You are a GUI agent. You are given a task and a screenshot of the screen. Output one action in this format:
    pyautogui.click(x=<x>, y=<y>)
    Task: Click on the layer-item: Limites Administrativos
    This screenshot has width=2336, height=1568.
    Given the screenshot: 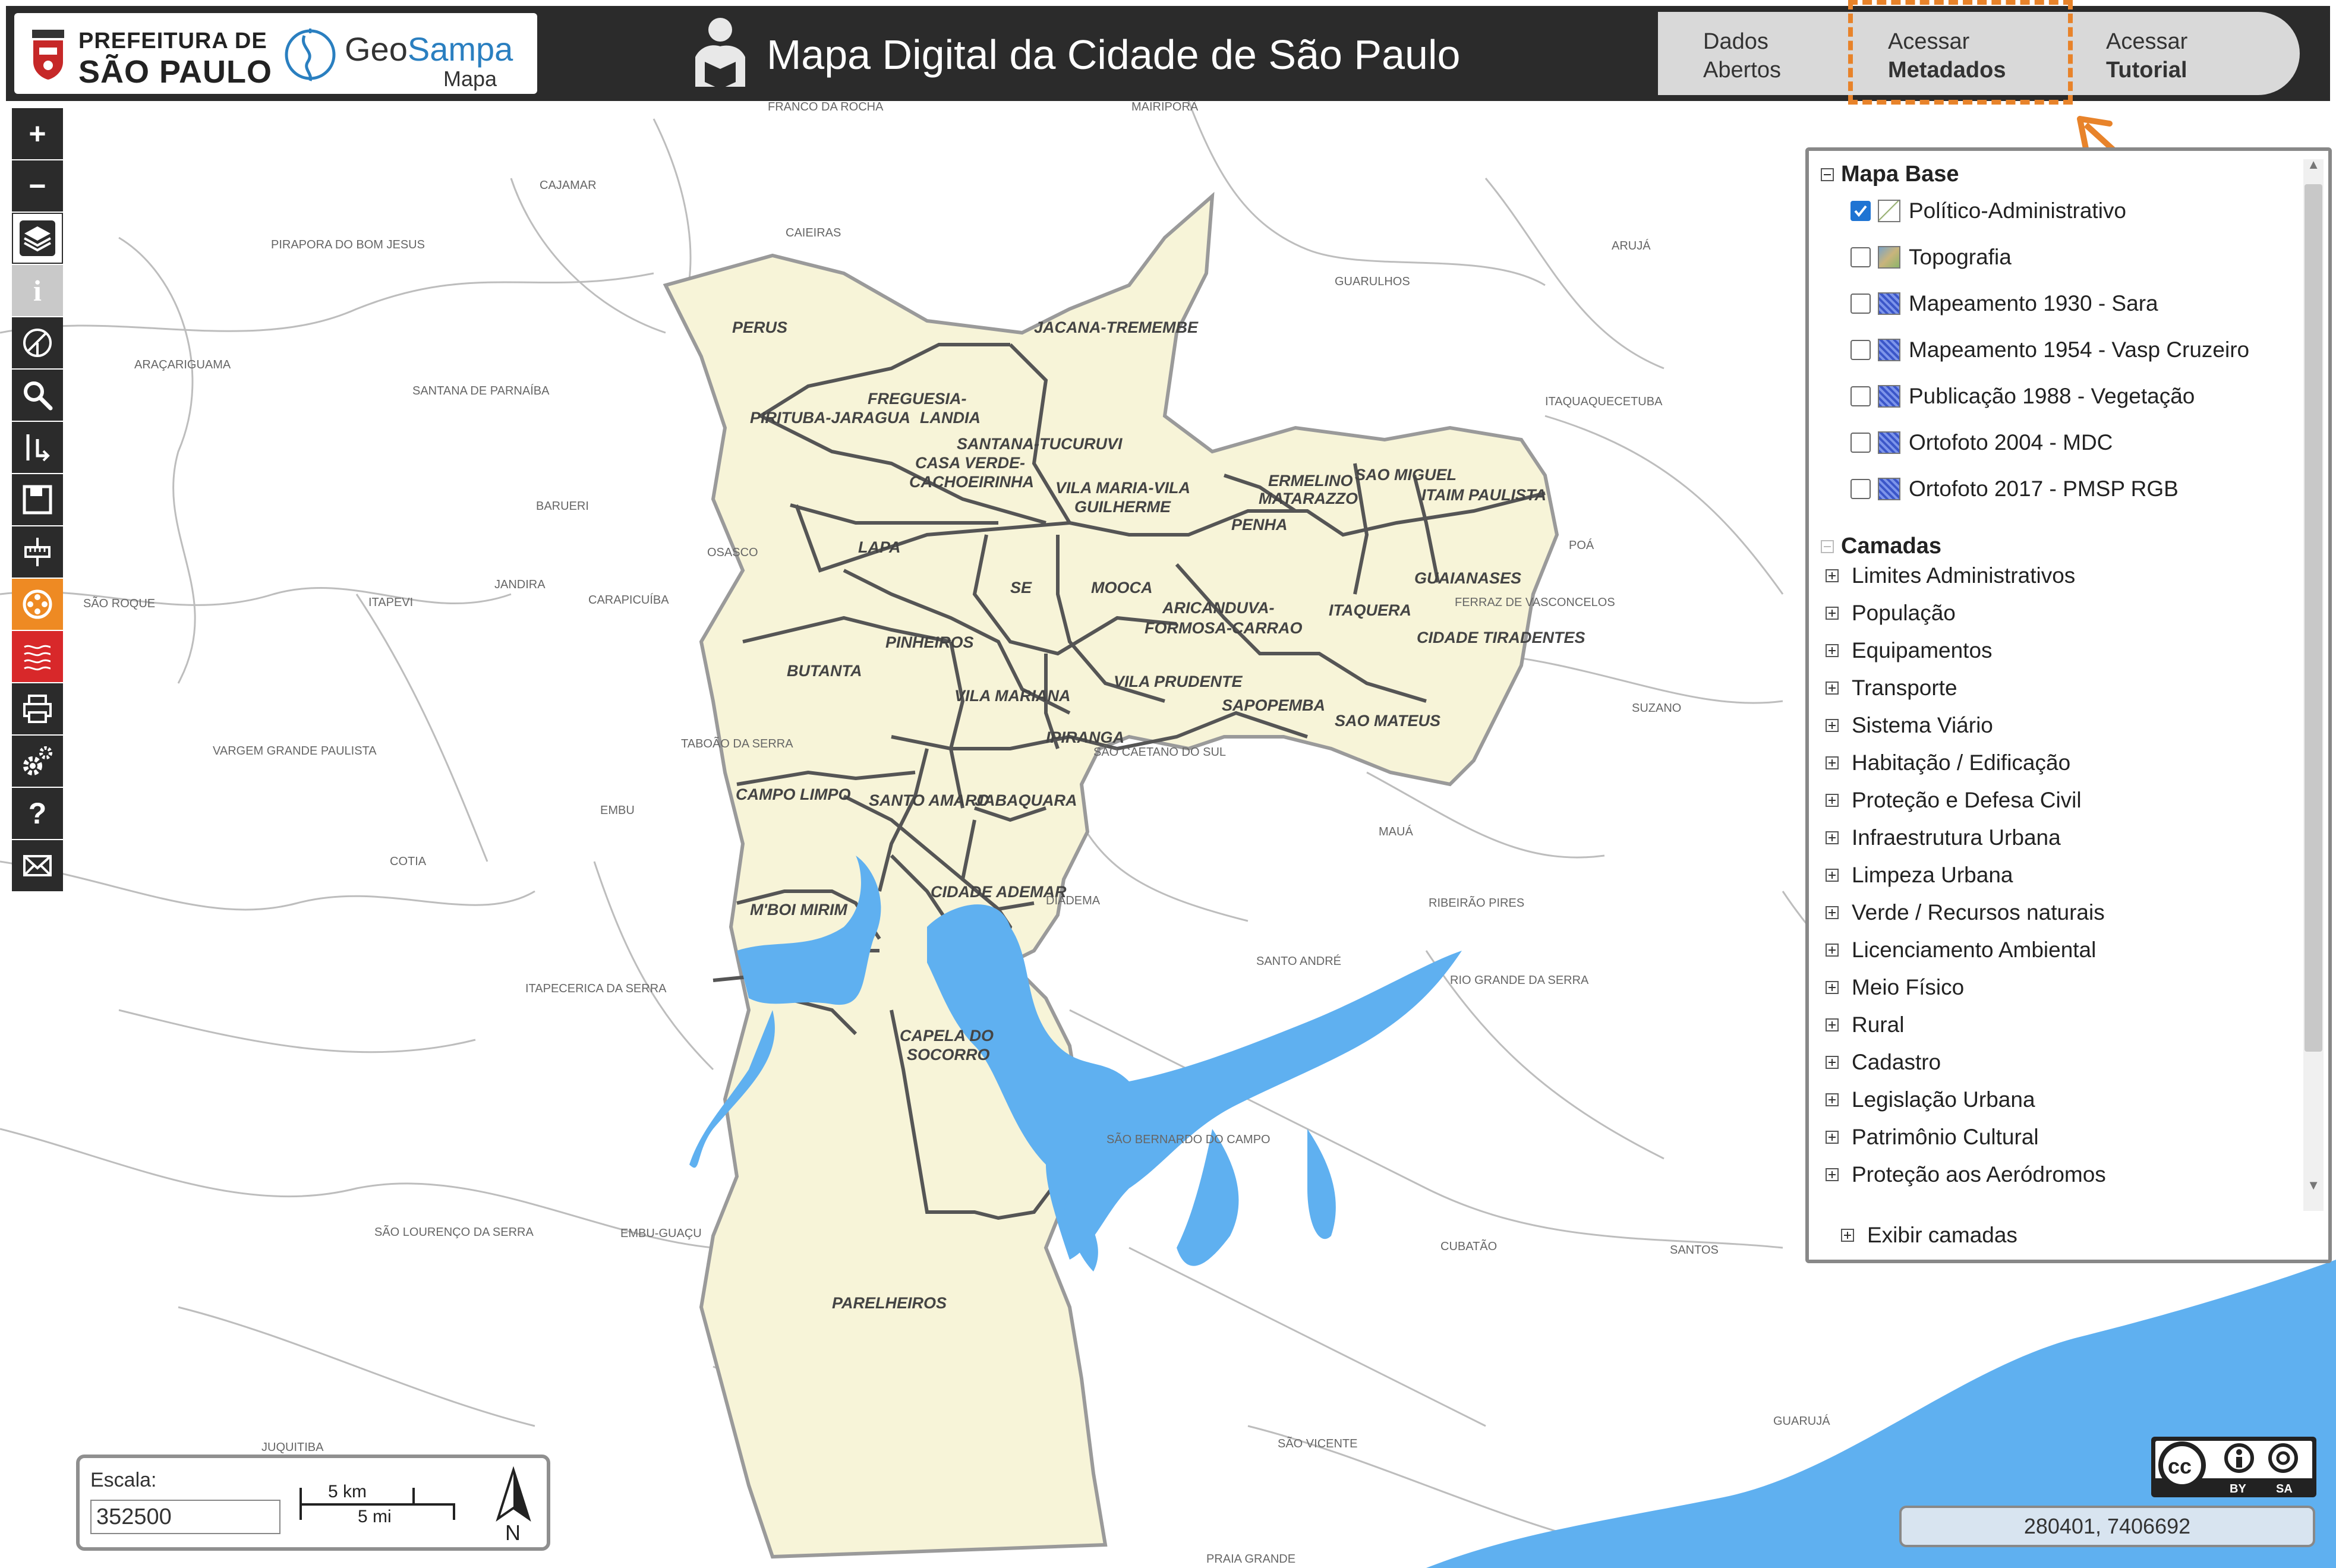 What is the action you would take?
    pyautogui.click(x=1950, y=575)
    